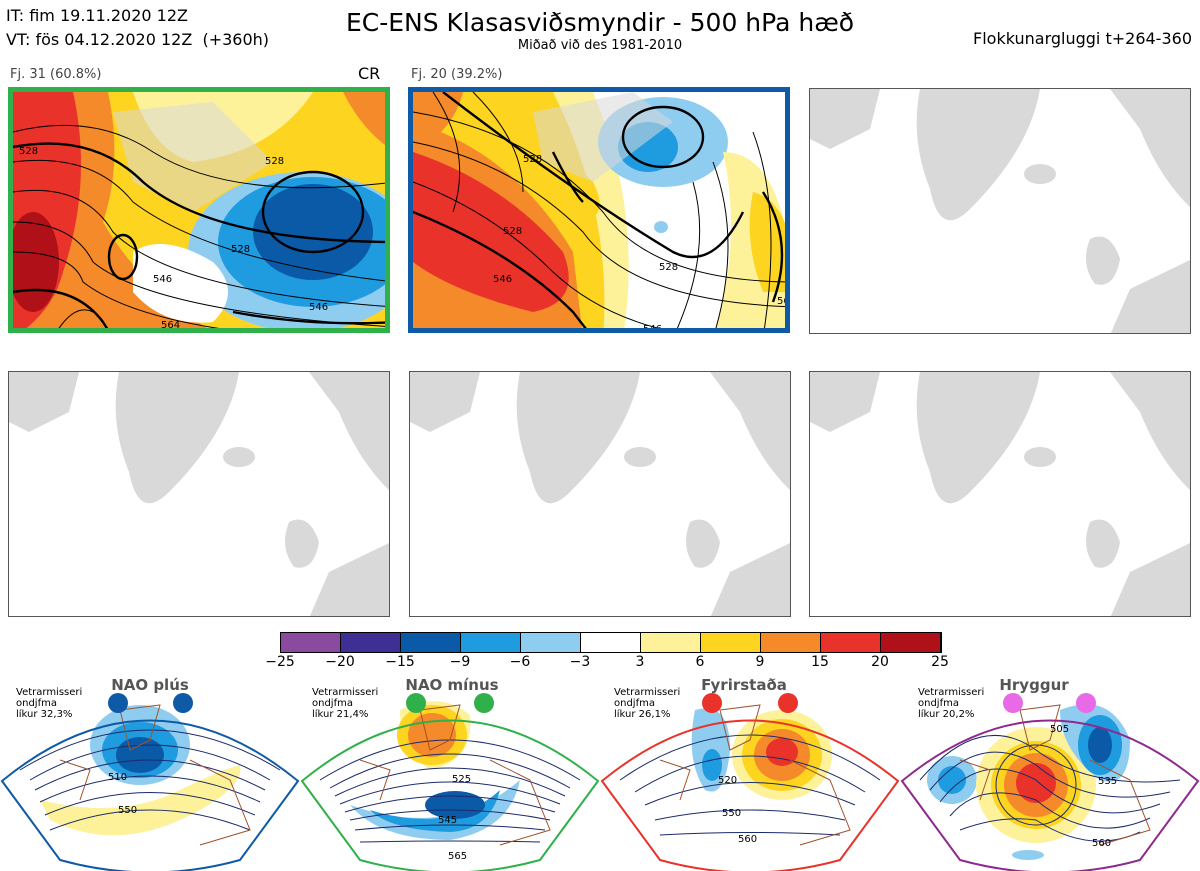 Image resolution: width=1200 pixels, height=871 pixels. I want to click on colorbar-tick-label: 25, so click(940, 662).